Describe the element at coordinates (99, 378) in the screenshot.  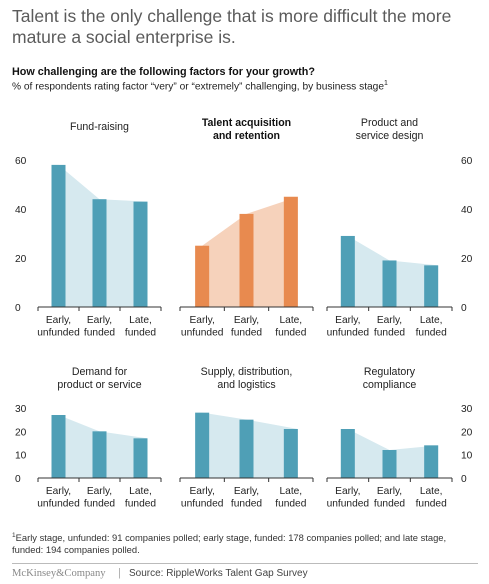
I see `panel-title-4: Demand for product or service` at that location.